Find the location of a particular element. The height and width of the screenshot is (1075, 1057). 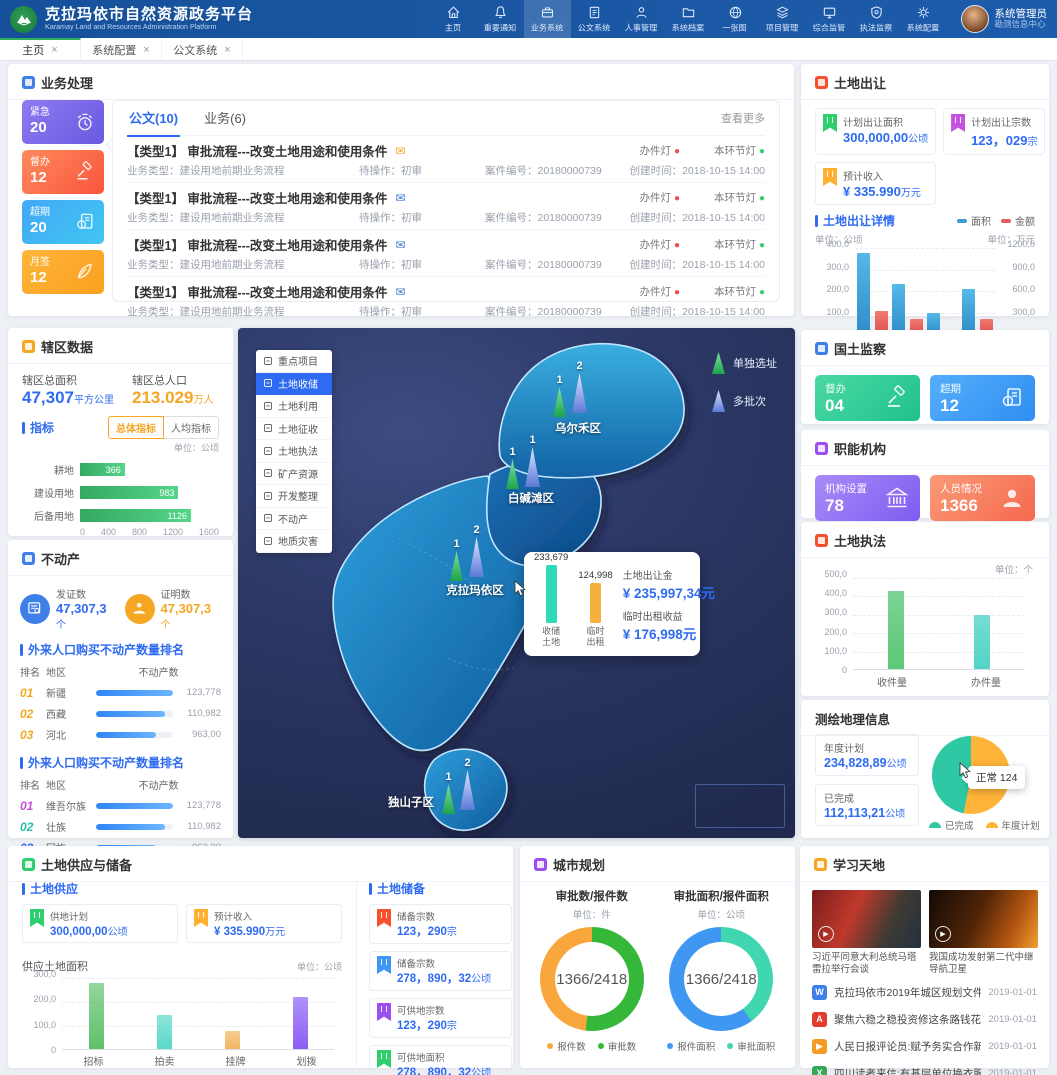

toggle-总体指标: 总体指标 is located at coordinates (136, 427).